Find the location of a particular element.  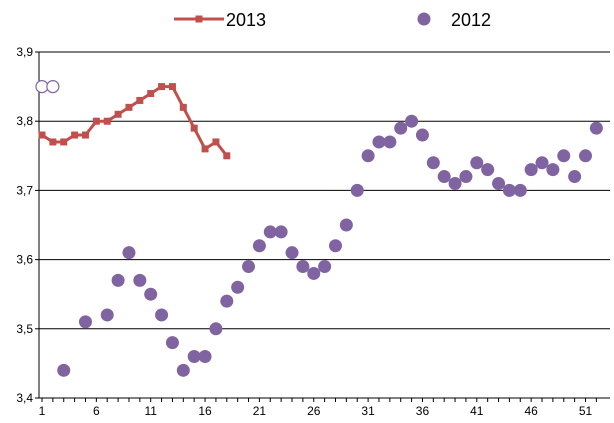

y-tick-label: 3,6 is located at coordinates (24, 260).